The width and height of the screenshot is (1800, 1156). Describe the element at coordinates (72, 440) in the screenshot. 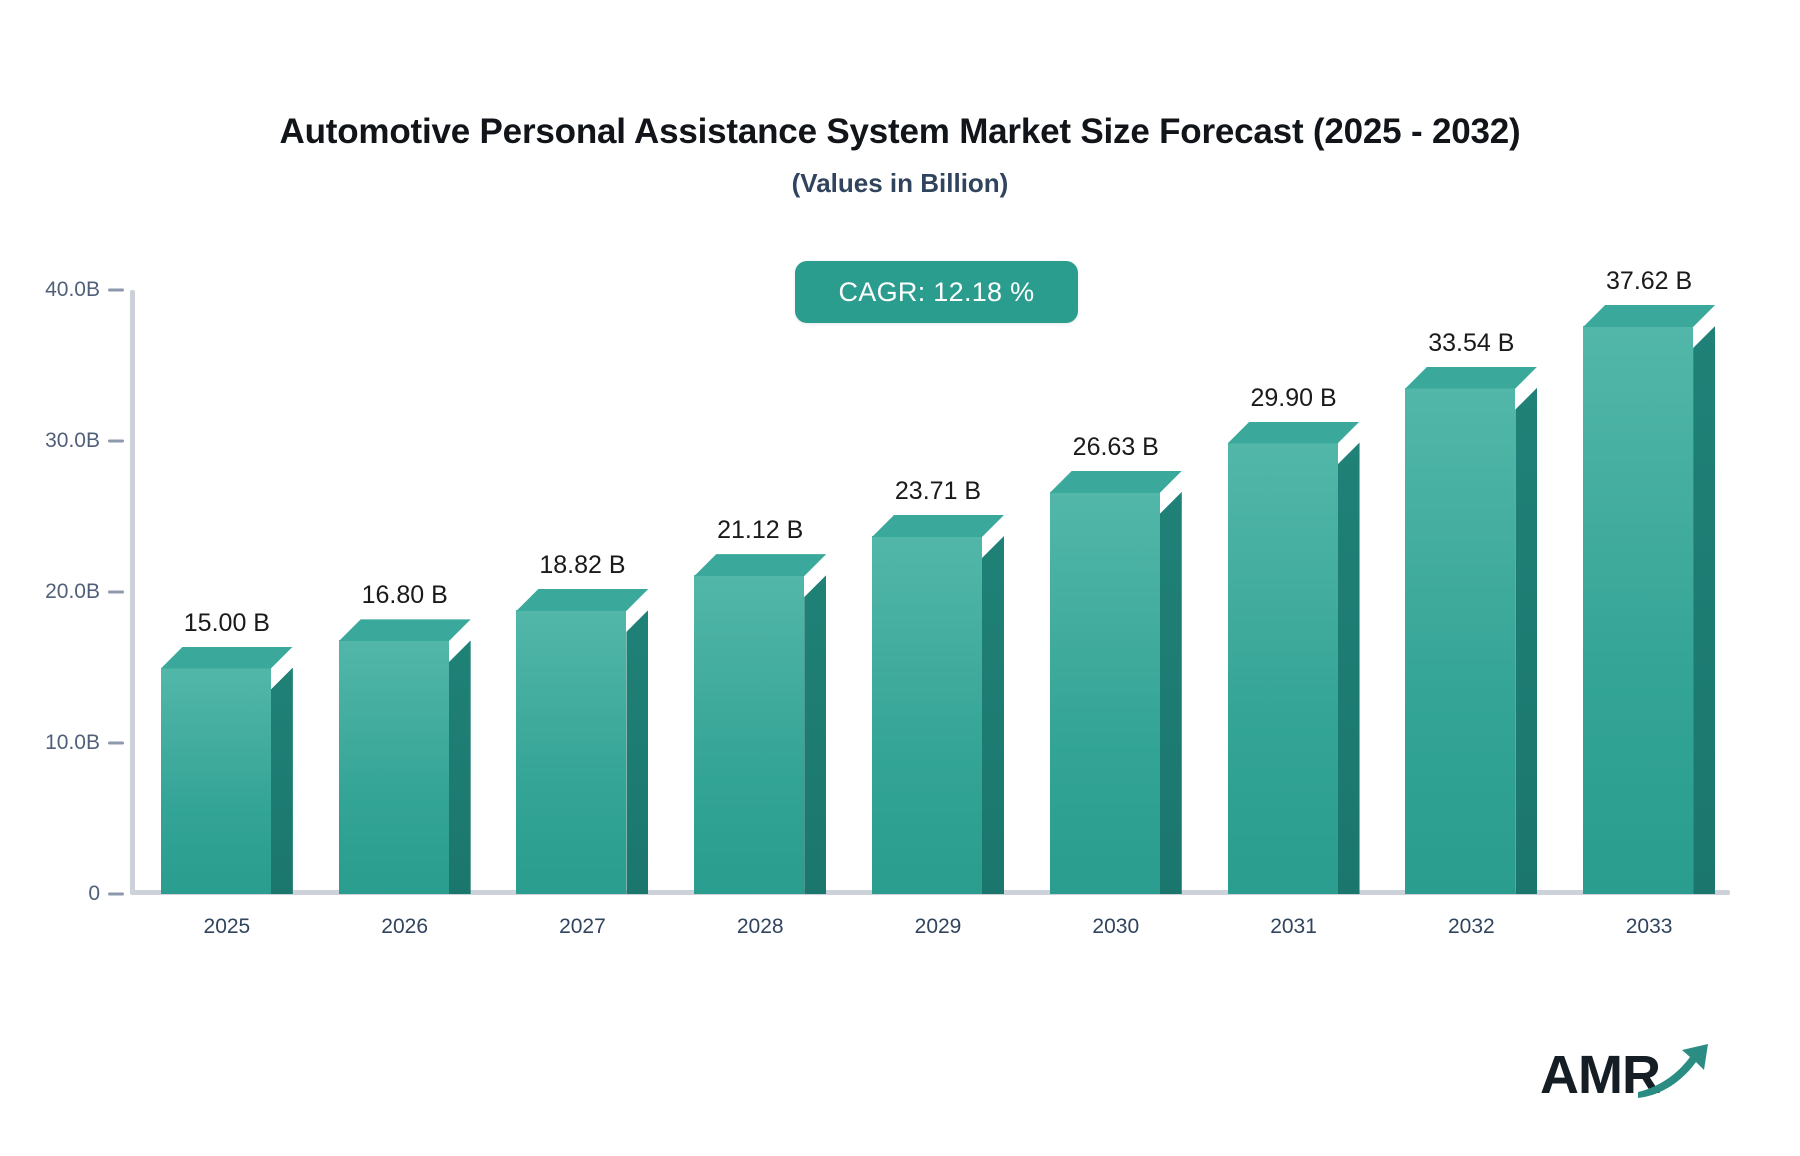

I see `y-axis-tick-label: 30.0B` at that location.